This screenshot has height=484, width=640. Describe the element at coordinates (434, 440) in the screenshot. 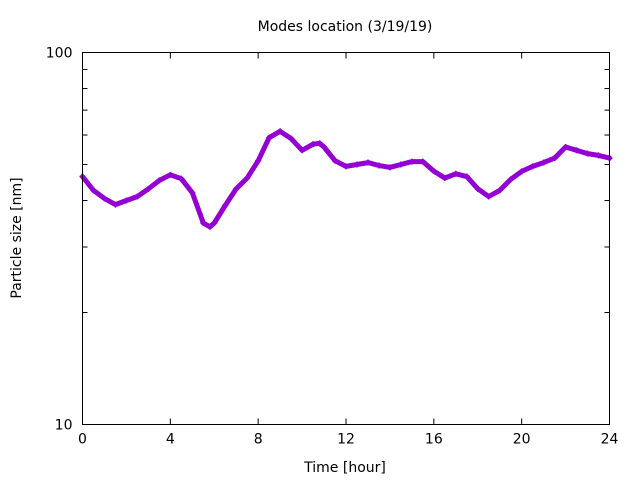

I see `x-tick-label: 16` at that location.